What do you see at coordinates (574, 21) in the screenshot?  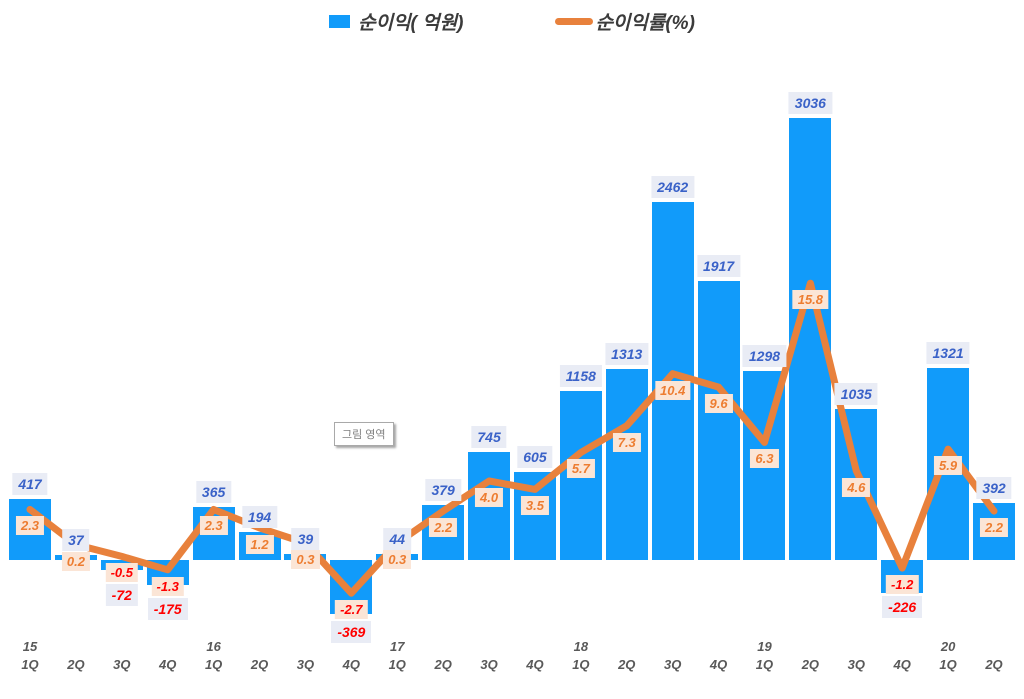 I see `net-profit-margin-line-swatch-icon` at bounding box center [574, 21].